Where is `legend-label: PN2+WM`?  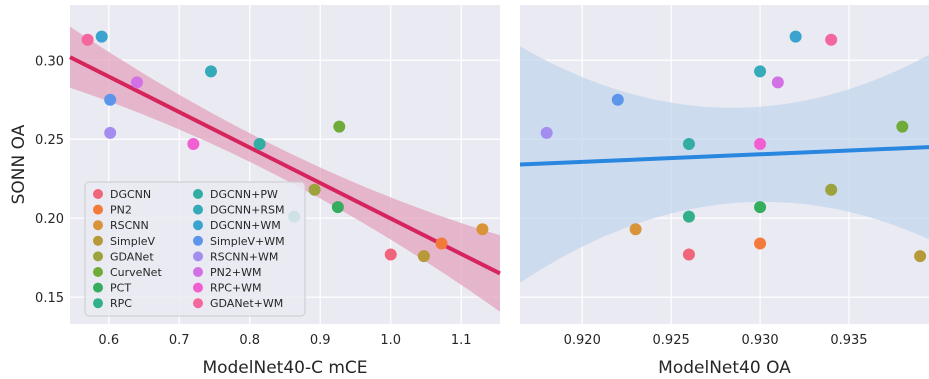 legend-label: PN2+WM is located at coordinates (235, 272).